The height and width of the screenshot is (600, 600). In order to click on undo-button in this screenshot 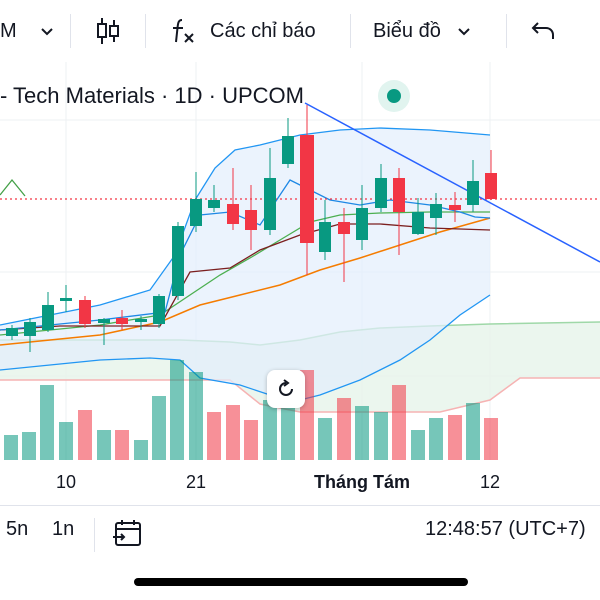, I will do `click(543, 31)`.